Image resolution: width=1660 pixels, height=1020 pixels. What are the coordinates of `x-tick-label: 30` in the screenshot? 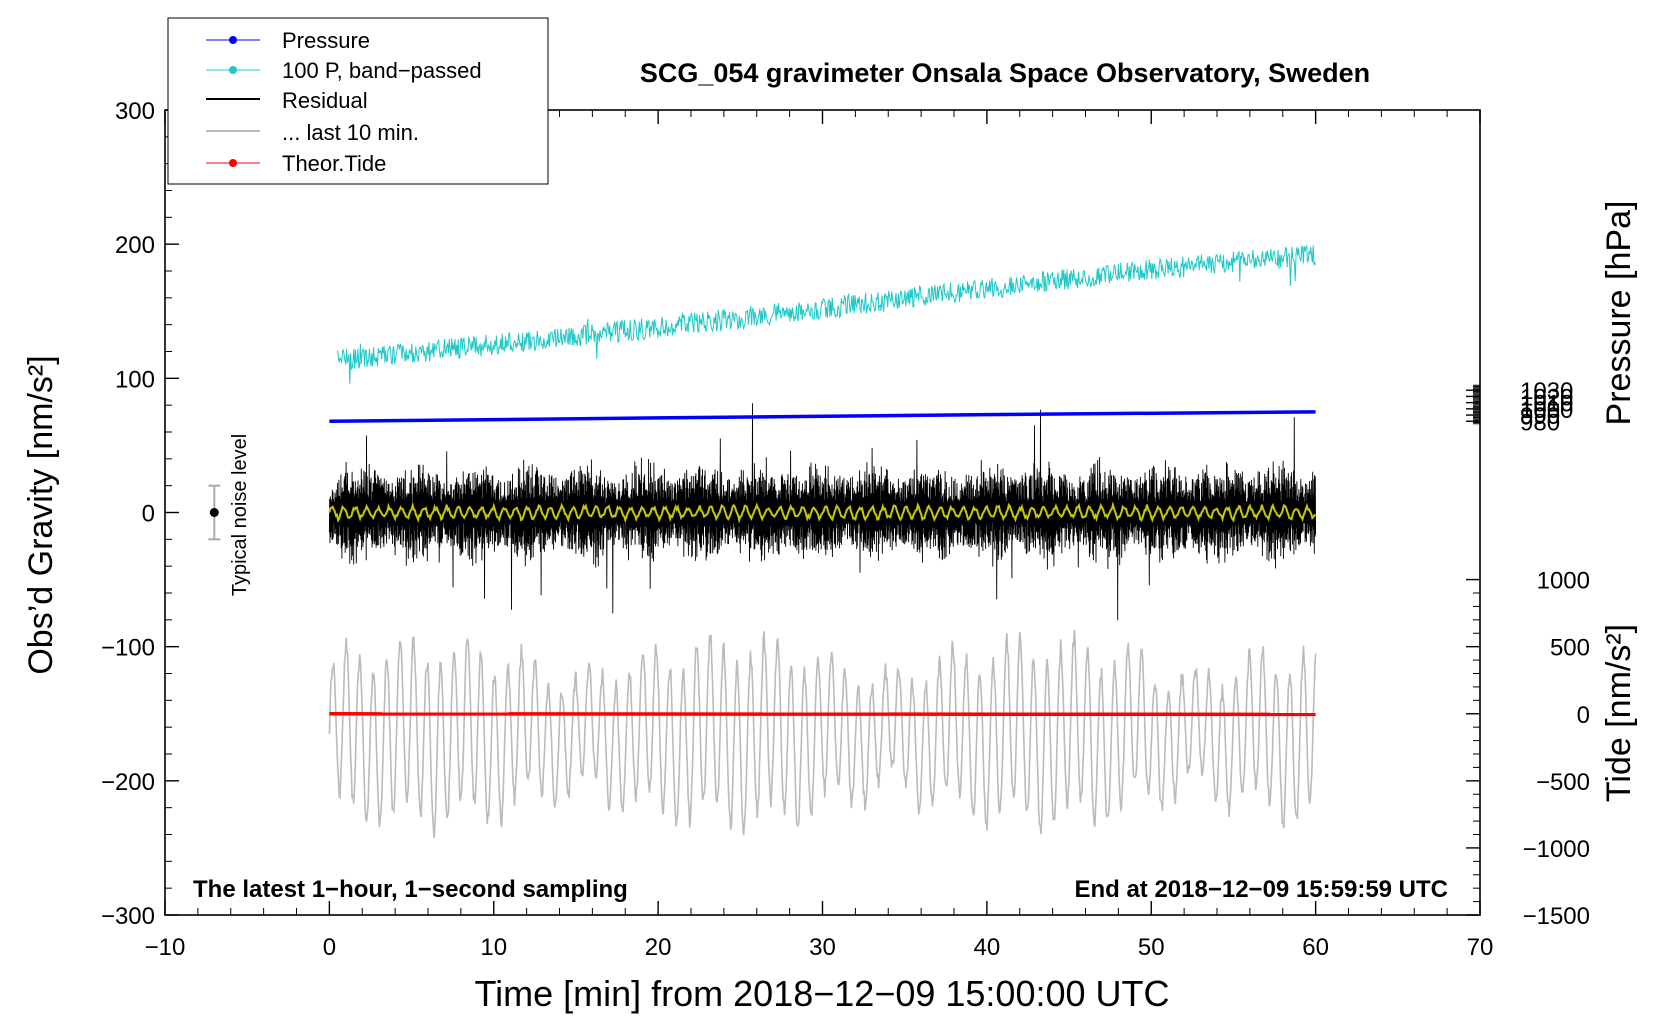 It's located at (822, 947).